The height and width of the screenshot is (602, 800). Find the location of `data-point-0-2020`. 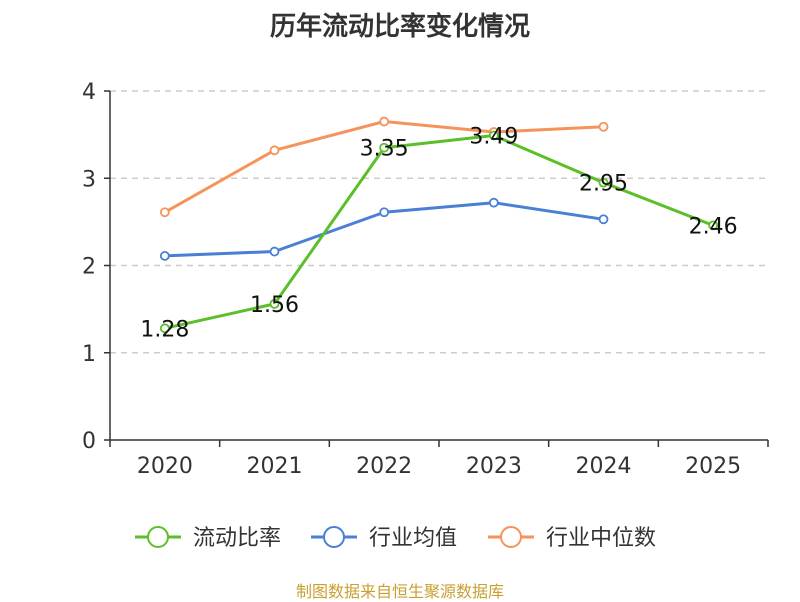

data-point-0-2020 is located at coordinates (164, 328).